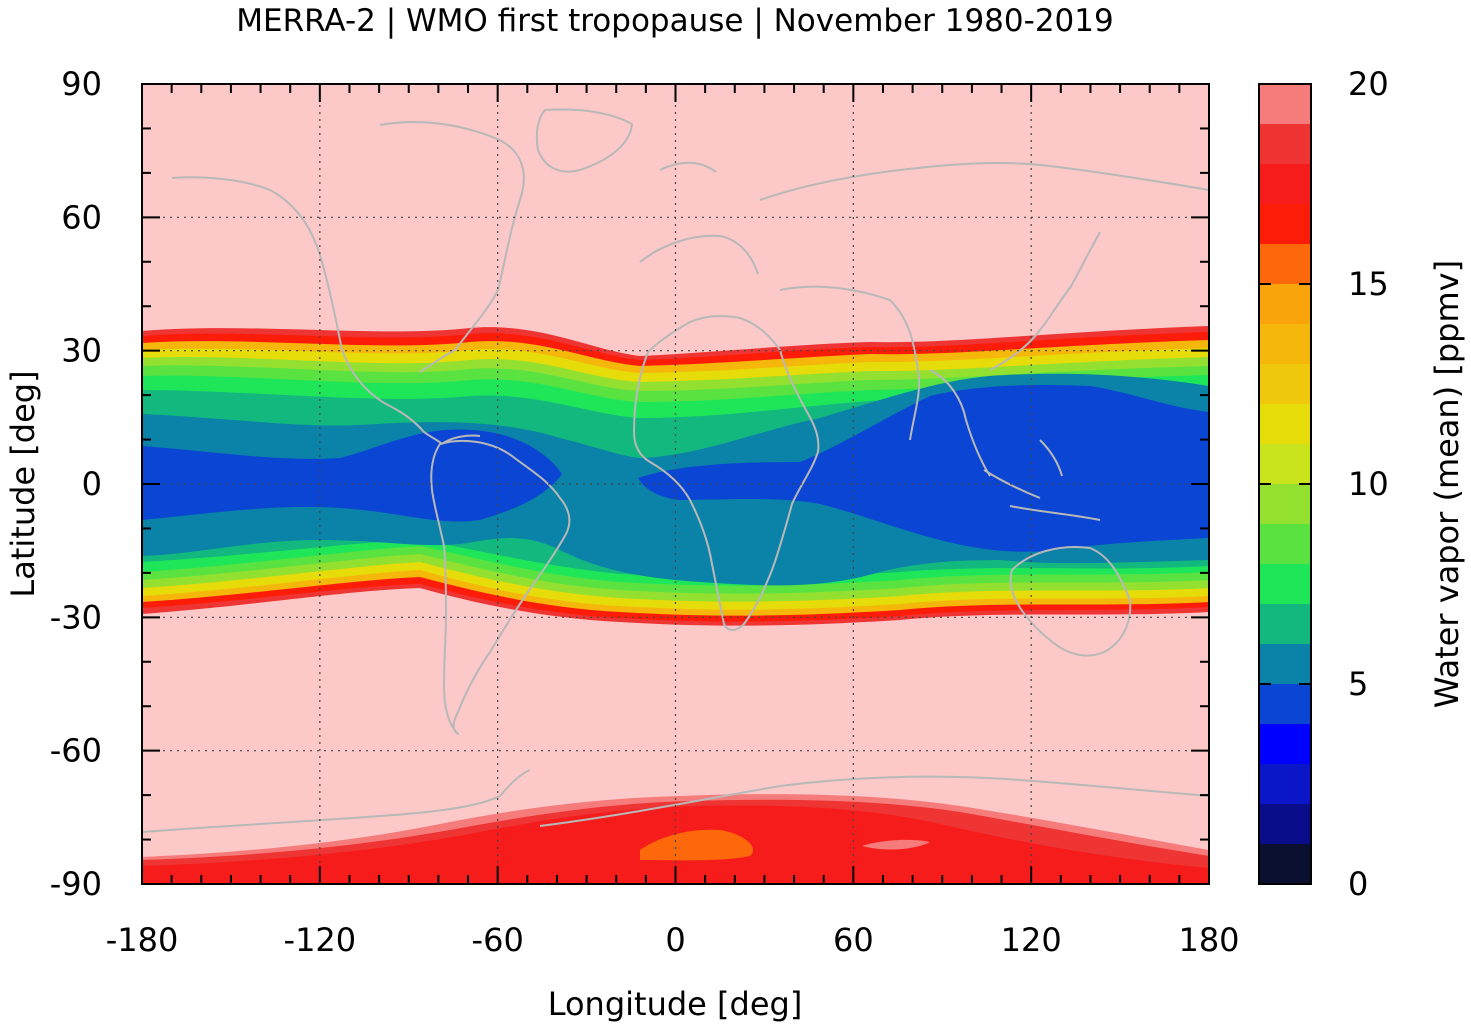  I want to click on x-axis-label: Longitude [deg], so click(675, 1004).